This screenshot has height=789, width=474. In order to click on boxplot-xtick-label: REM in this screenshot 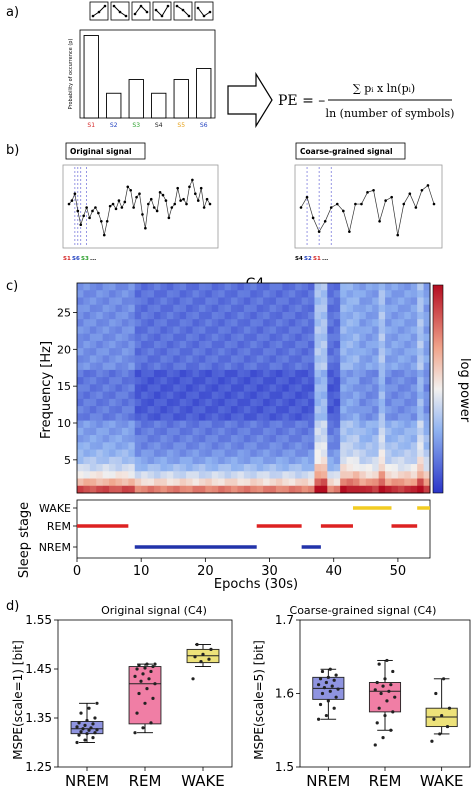, I will do `click(385, 780)`.